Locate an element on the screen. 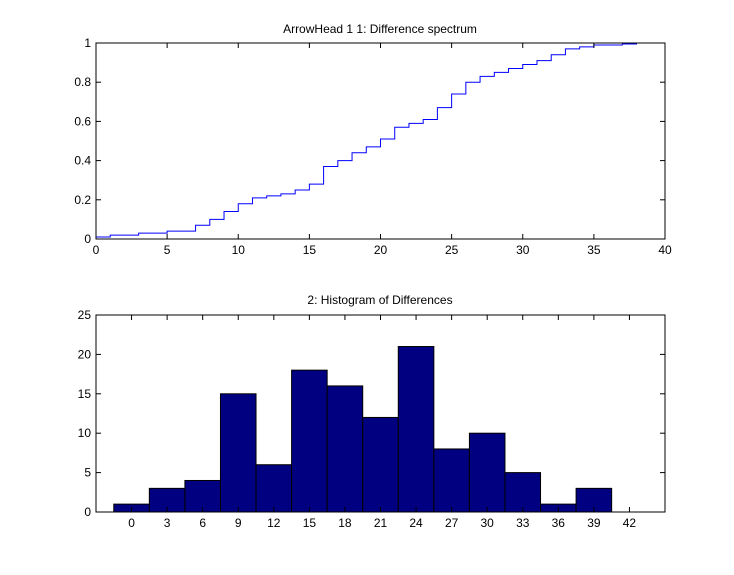  spectrum-title: ArrowHead 1 1: Difference spectrum is located at coordinates (380, 29).